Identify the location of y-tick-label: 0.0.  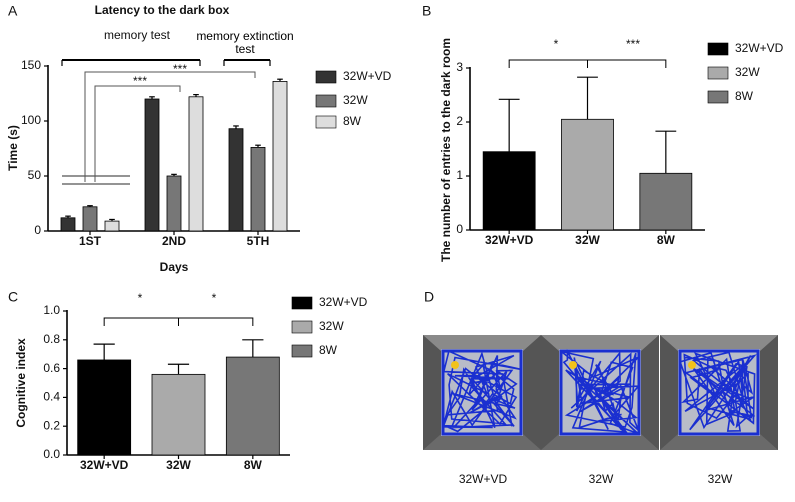
(51, 454).